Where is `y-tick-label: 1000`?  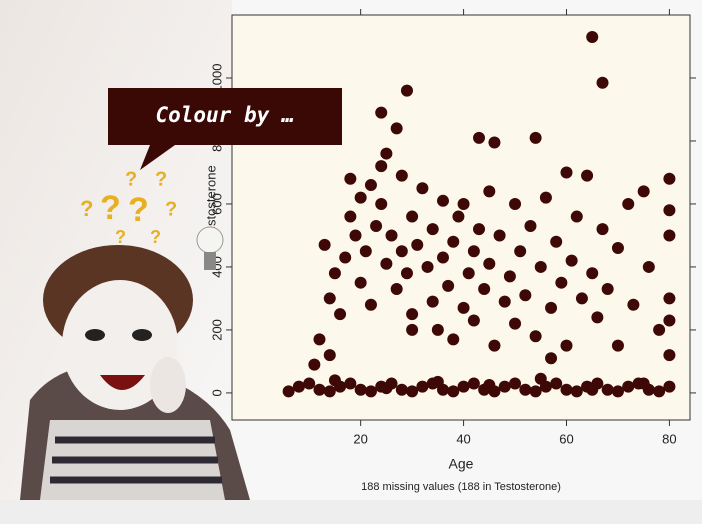
y-tick-label: 1000 is located at coordinates (216, 78).